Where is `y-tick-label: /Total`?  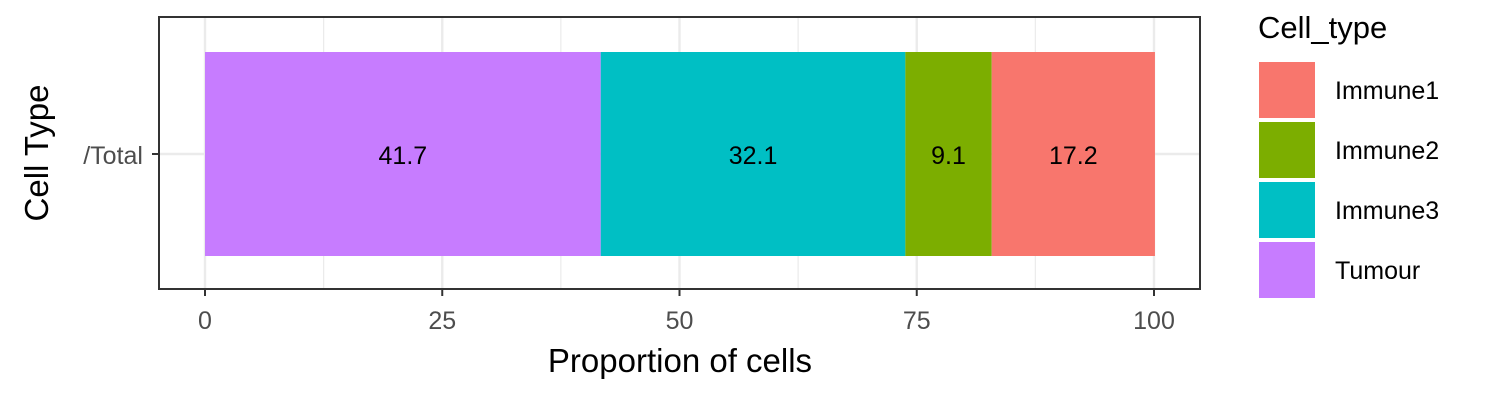 y-tick-label: /Total is located at coordinates (113, 156).